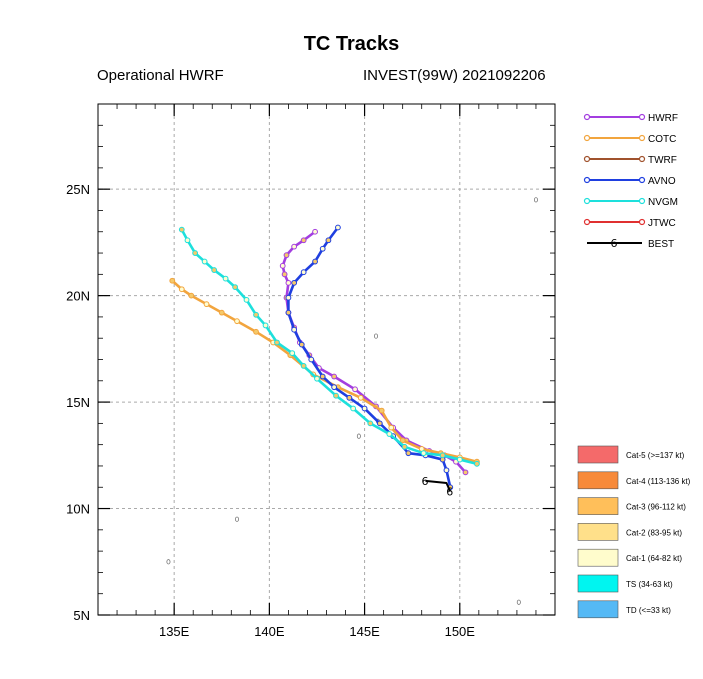 This screenshot has height=679, width=703. Describe the element at coordinates (654, 558) in the screenshot. I see `intensity-label: Cat-1 (64-82 kt)` at that location.